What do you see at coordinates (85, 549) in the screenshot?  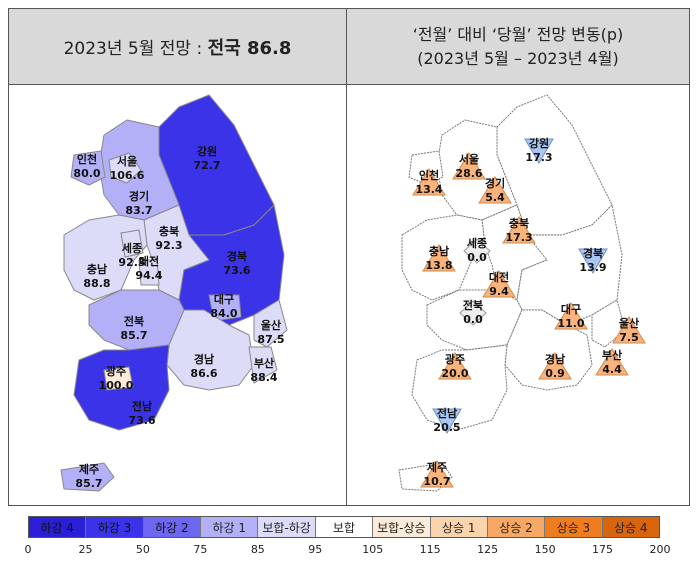 I see `legend-tick: 25` at bounding box center [85, 549].